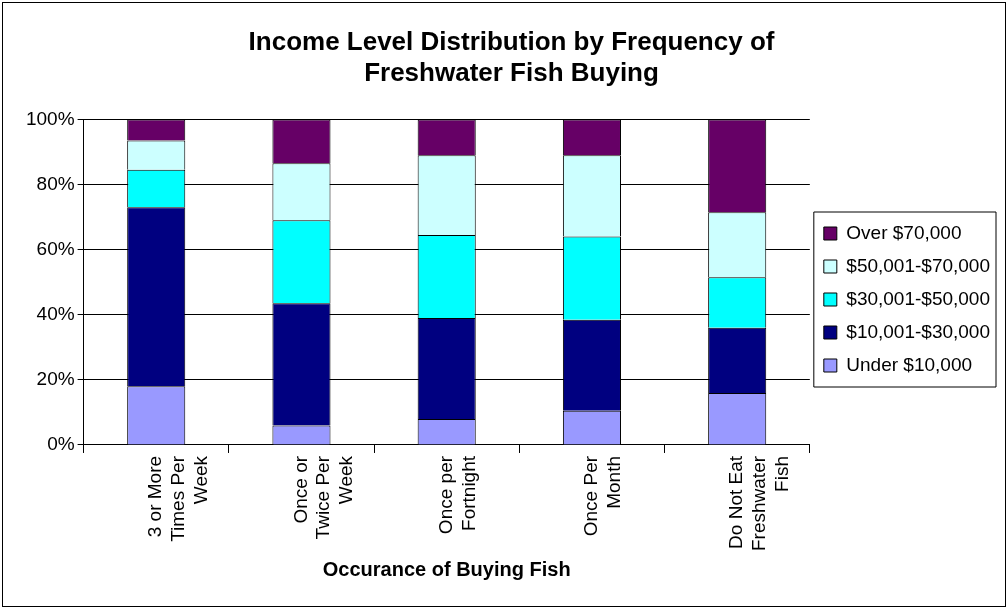 The image size is (1008, 609). I want to click on x-tick-label: Do Not Eat Freshwater Fish, so click(759, 503).